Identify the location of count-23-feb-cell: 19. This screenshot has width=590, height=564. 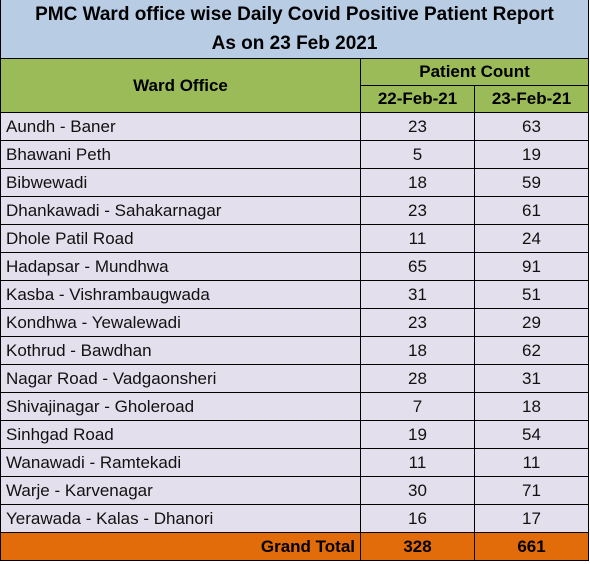
(531, 154).